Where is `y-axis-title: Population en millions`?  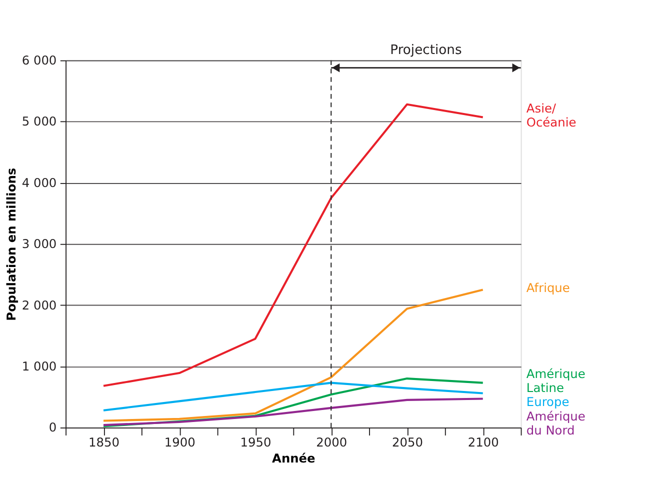
y-axis-title: Population en millions is located at coordinates (11, 244).